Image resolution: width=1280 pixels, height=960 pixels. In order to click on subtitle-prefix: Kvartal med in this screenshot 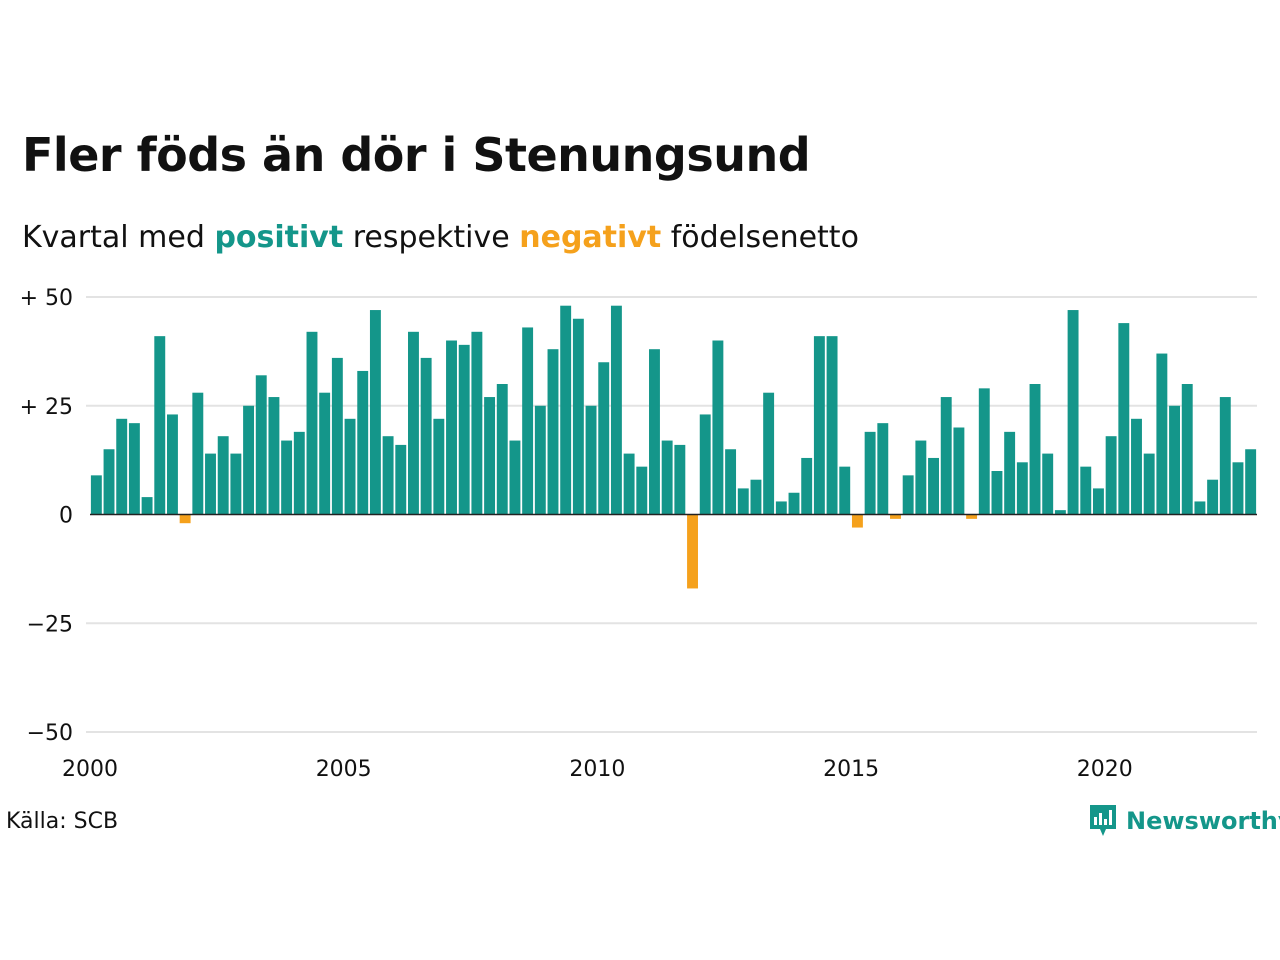, I will do `click(113, 237)`.